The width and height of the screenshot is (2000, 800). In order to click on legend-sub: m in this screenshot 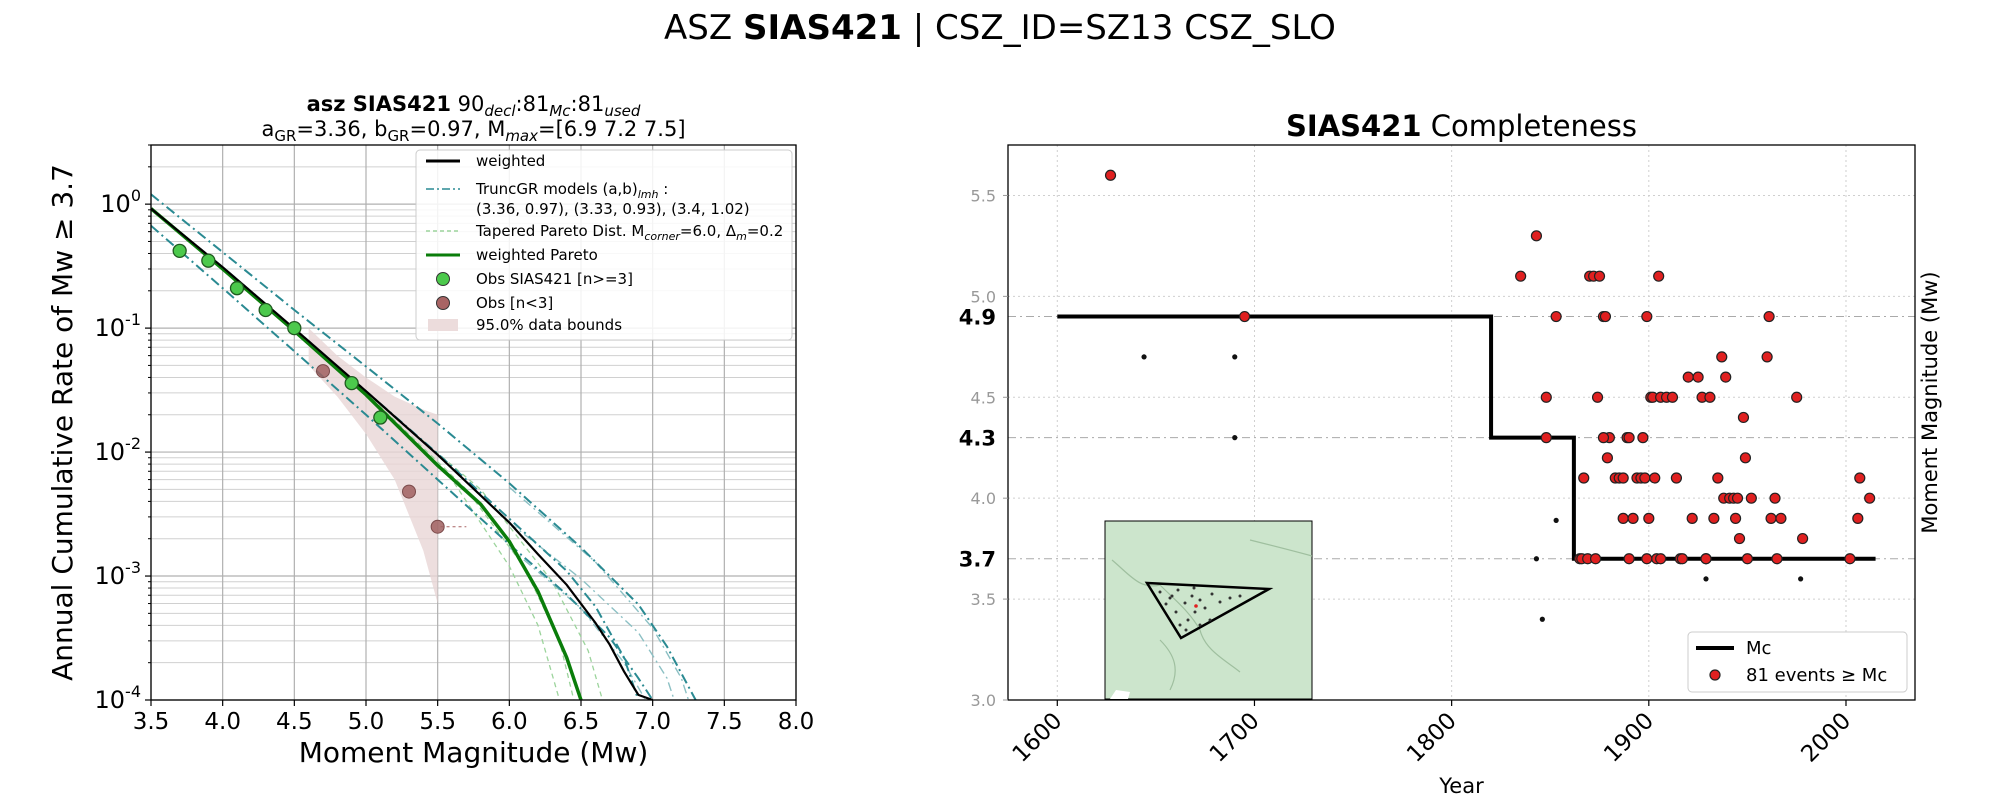, I will do `click(741, 236)`.